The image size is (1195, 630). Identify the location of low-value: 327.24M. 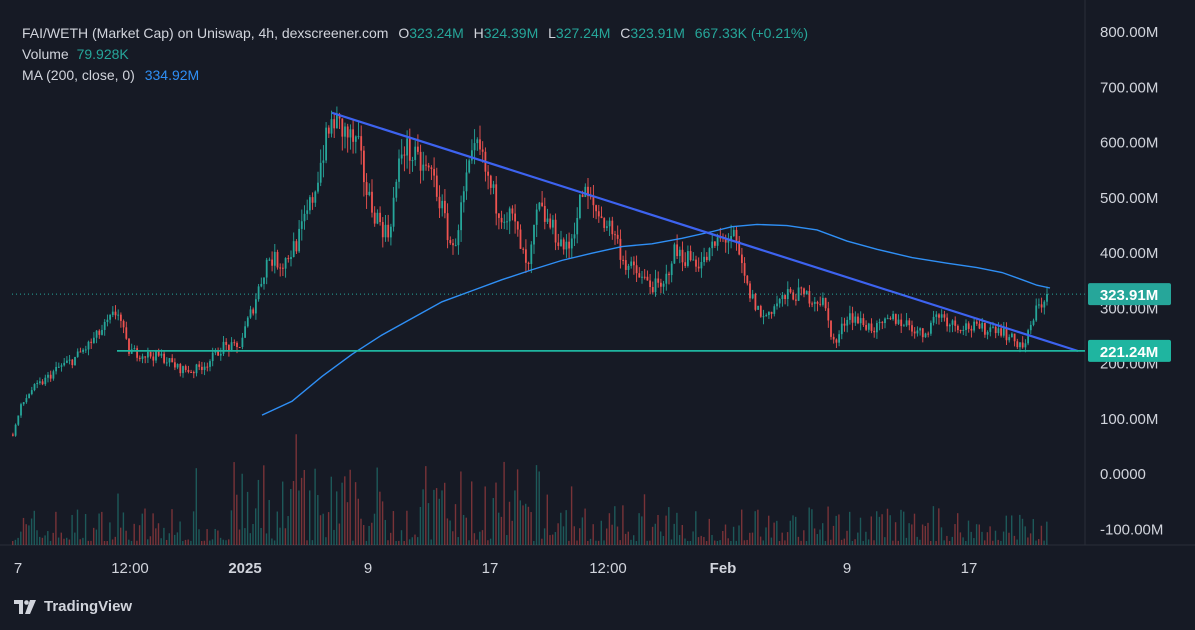
(583, 33).